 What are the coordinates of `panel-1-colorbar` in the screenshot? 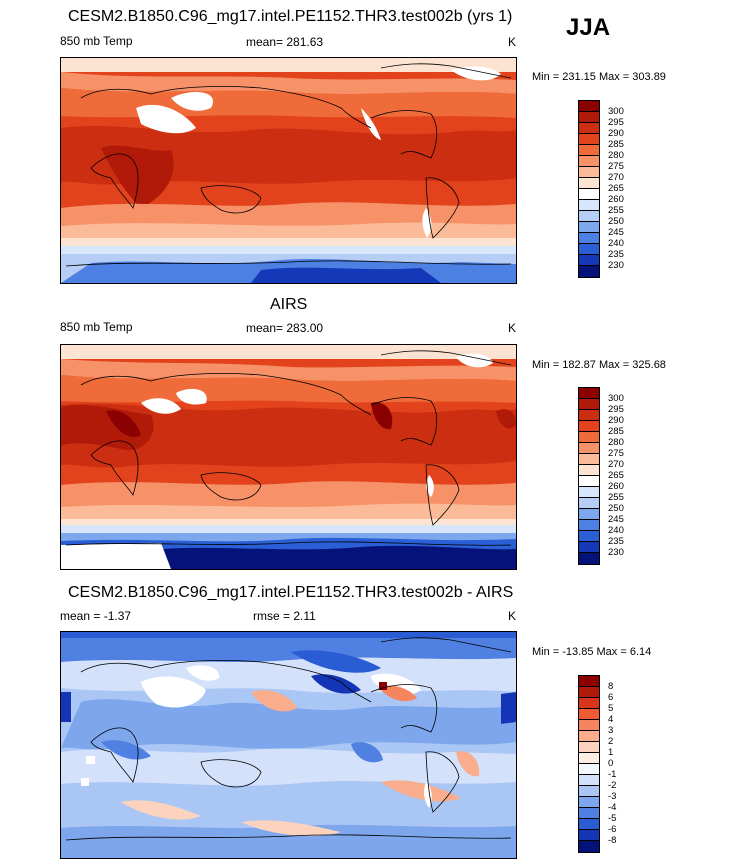 It's located at (589, 189).